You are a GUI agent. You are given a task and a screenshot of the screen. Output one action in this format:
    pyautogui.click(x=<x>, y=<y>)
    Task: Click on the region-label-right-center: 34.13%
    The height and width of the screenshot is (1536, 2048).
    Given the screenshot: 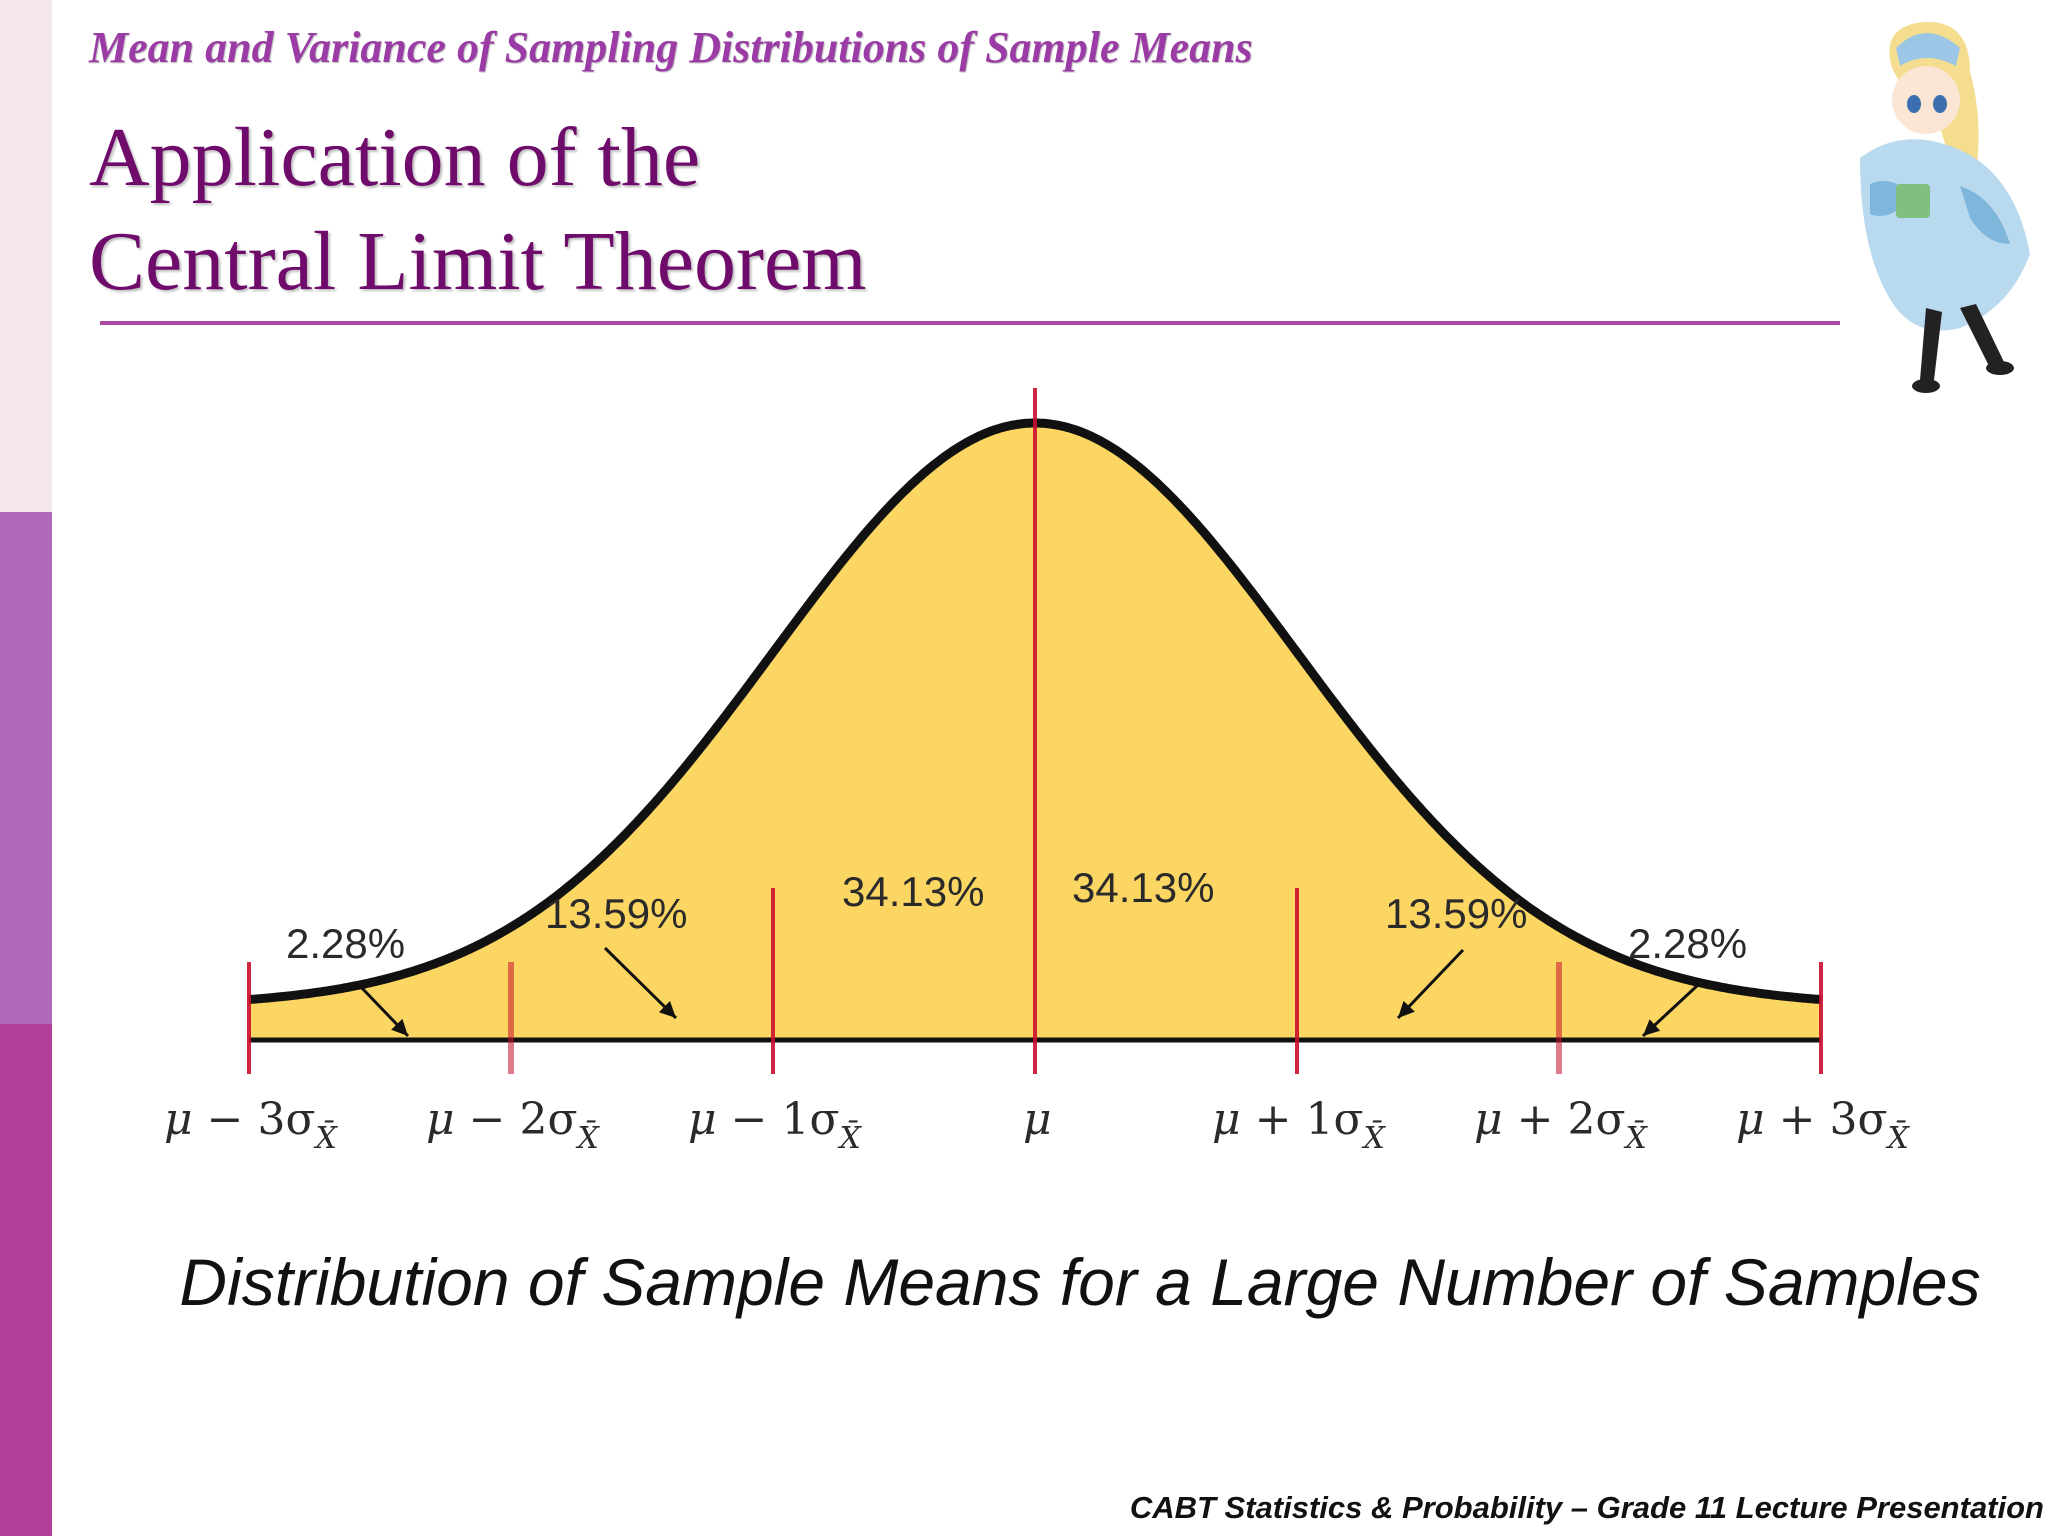 What is the action you would take?
    pyautogui.click(x=1143, y=887)
    